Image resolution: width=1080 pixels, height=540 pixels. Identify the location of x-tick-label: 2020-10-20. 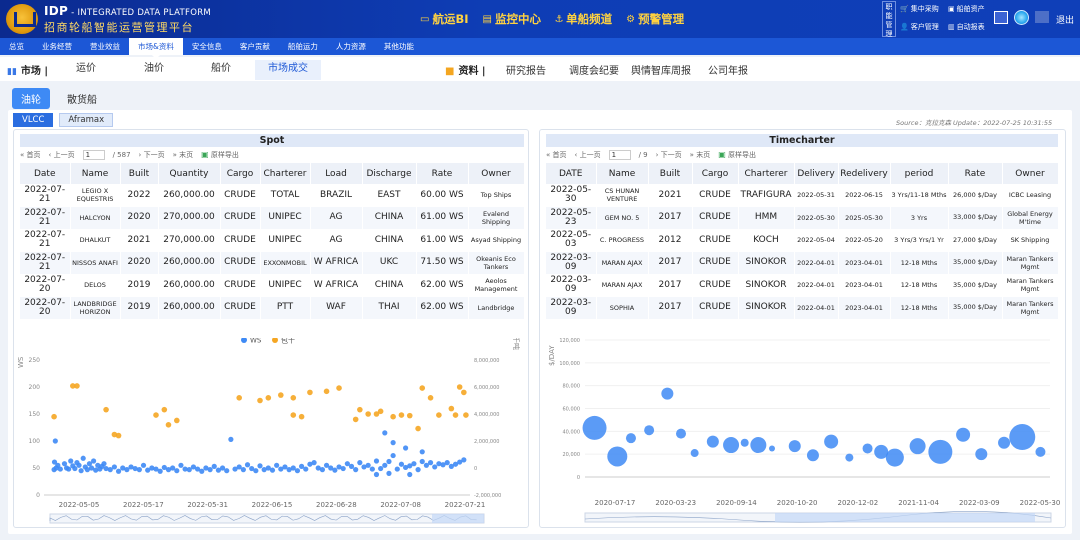
(797, 503).